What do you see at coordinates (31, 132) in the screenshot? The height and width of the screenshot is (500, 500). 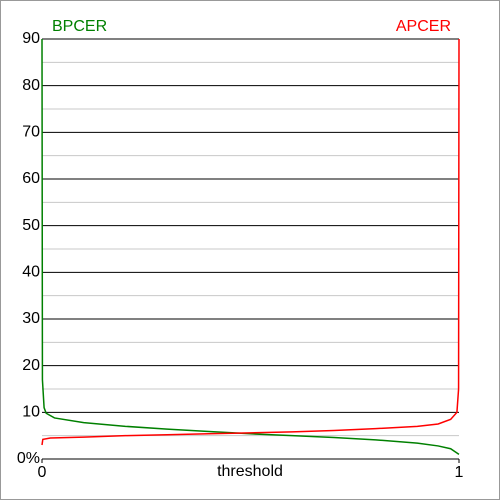 I see `y-tick-label: 70` at bounding box center [31, 132].